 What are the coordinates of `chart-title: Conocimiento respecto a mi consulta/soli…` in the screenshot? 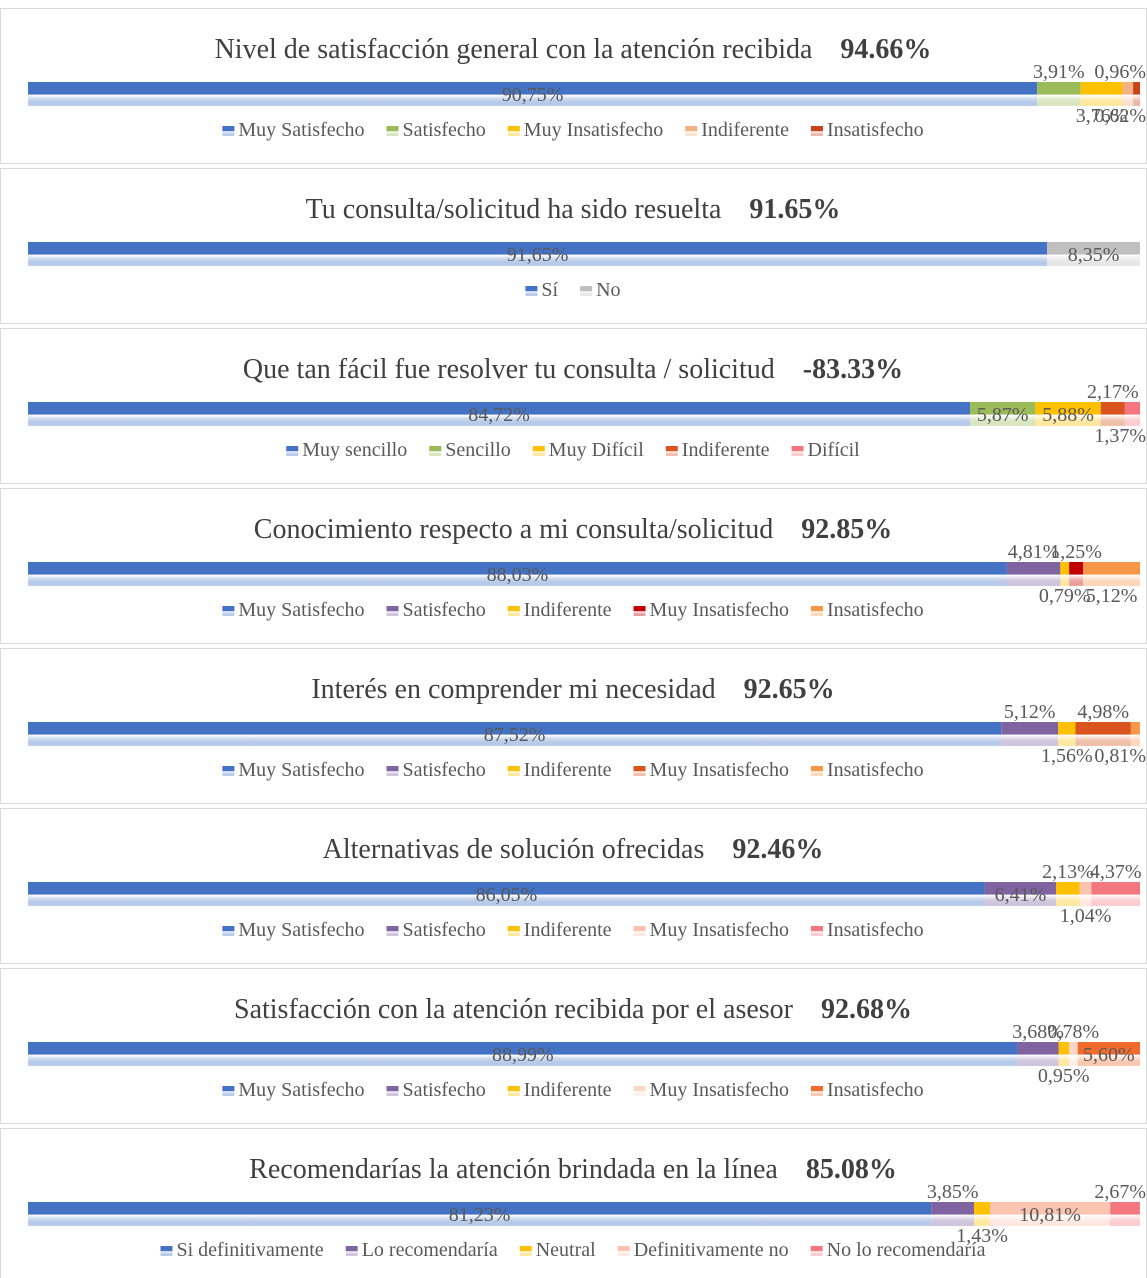 It's located at (573, 529).